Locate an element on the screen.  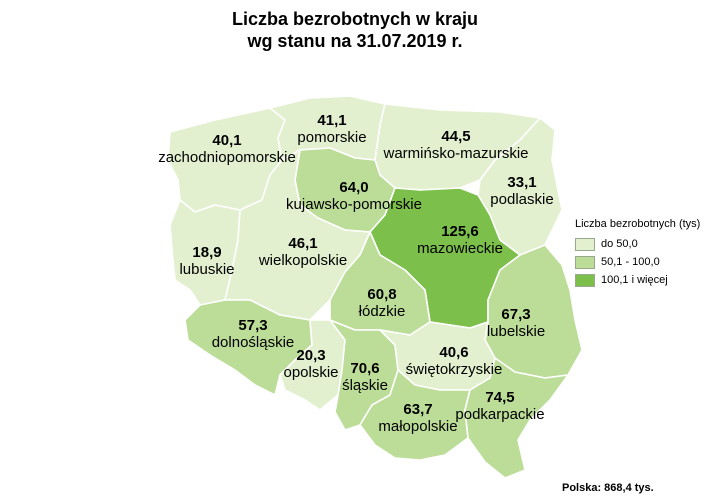
name-warminsko-mazurskie: warmińsko-mazurskie is located at coordinates (456, 153).